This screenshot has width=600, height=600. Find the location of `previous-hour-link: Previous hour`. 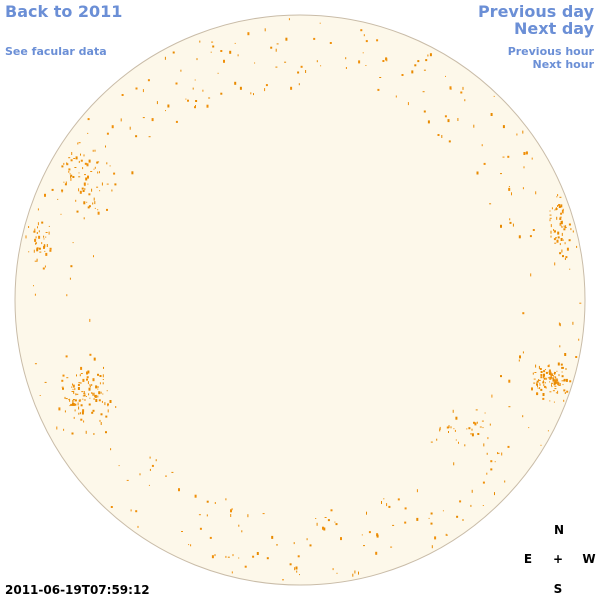

previous-hour-link: Previous hour is located at coordinates (550, 51).